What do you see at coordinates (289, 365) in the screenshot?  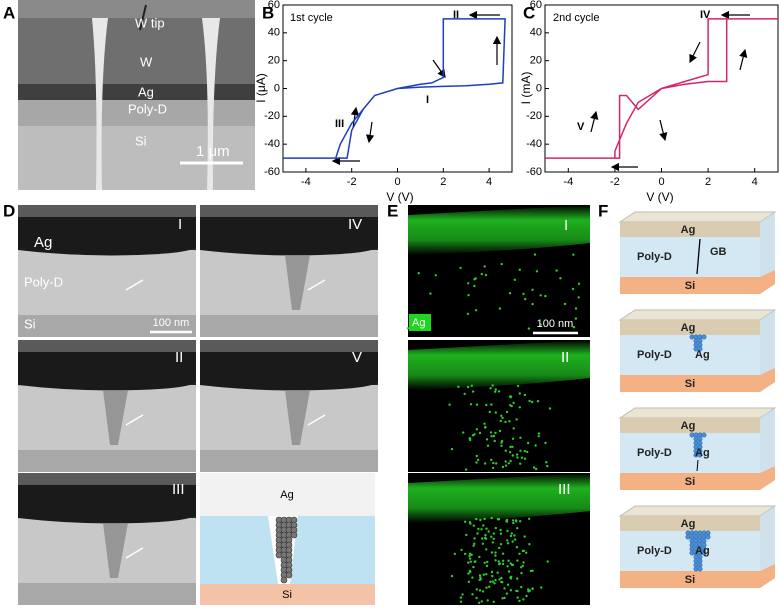 I see `ag-edge` at bounding box center [289, 365].